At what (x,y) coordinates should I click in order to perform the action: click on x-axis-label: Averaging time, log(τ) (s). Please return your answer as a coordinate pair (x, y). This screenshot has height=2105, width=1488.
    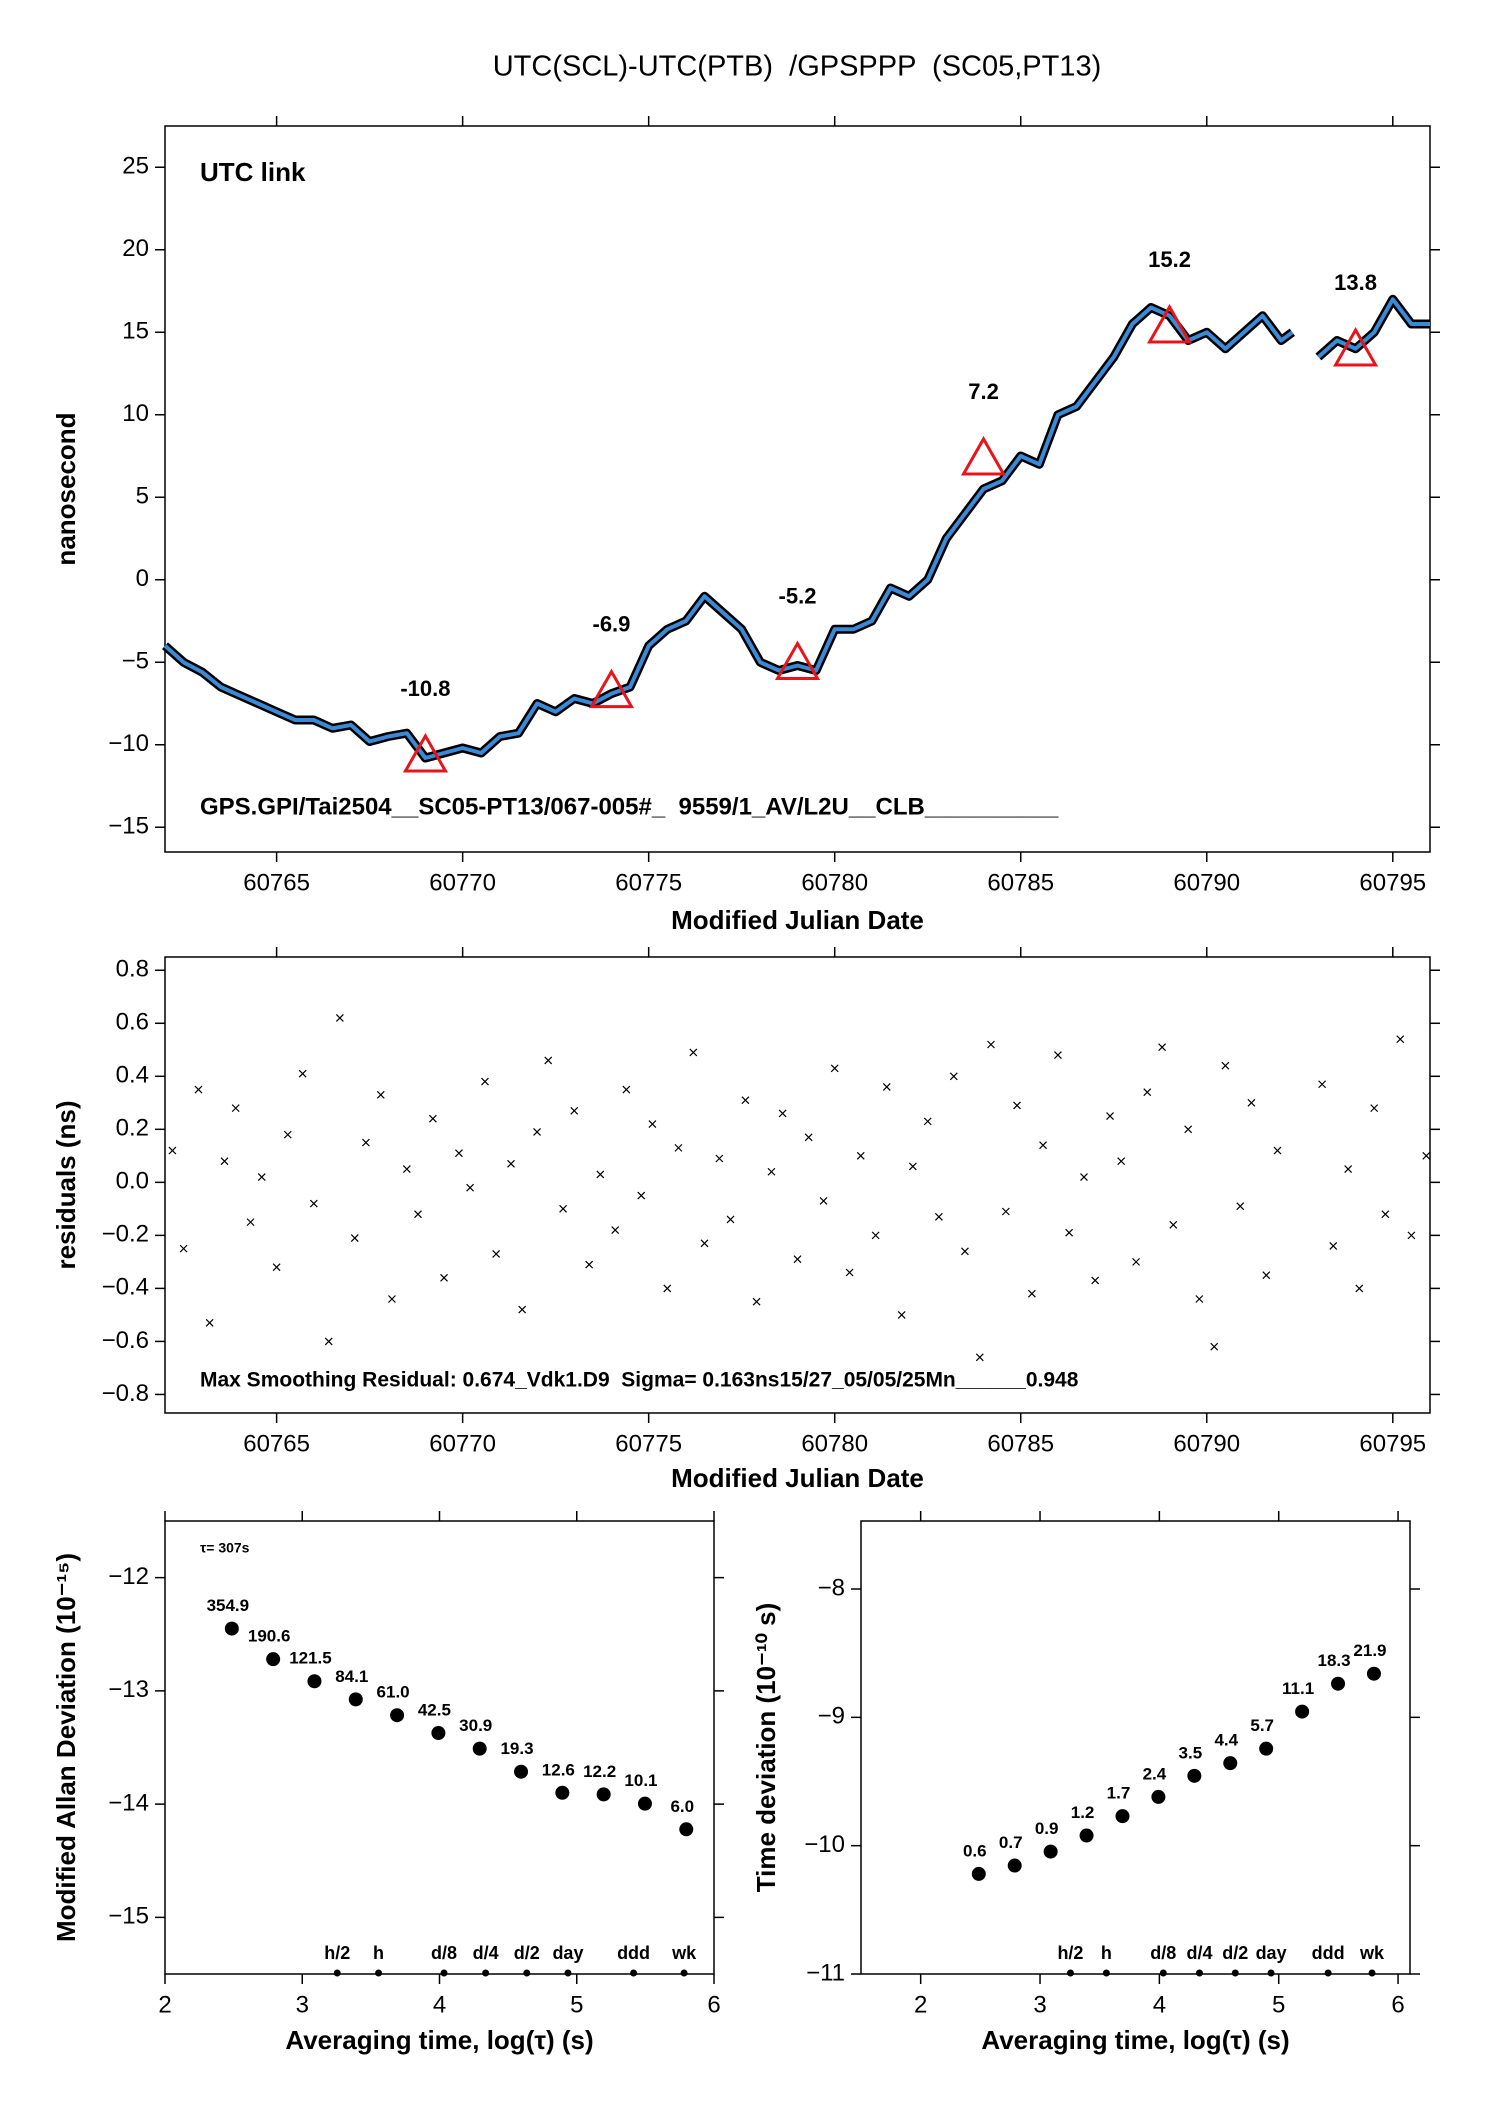
    Looking at the image, I should click on (439, 2040).